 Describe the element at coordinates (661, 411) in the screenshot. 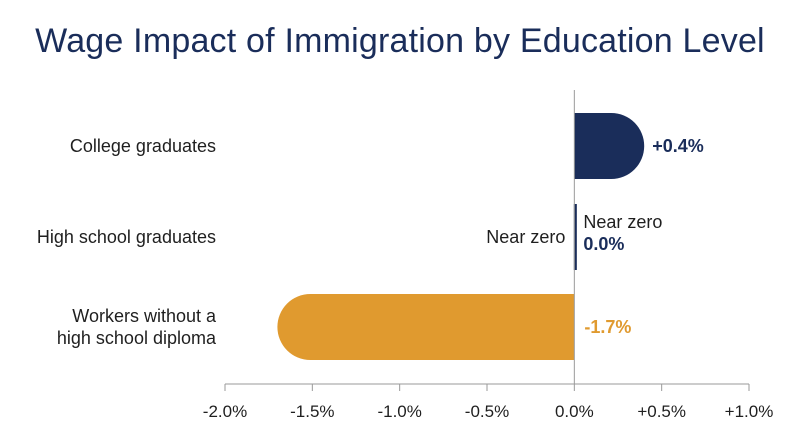

I see `x-tick-label: +0.5%` at that location.